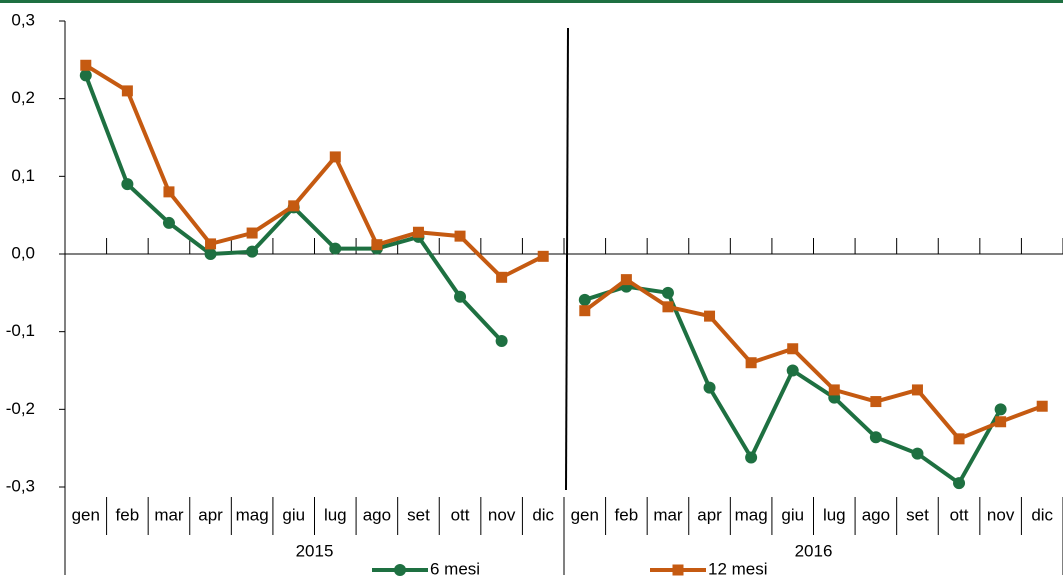 The height and width of the screenshot is (581, 1063). Describe the element at coordinates (20, 408) in the screenshot. I see `y-tick-label: -0,2` at that location.